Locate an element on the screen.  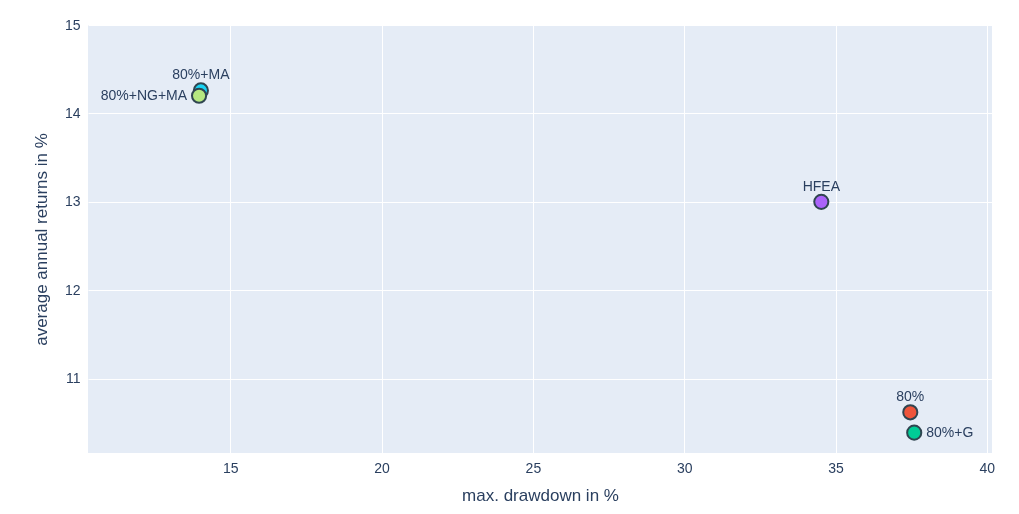
x-tick-label: 40 is located at coordinates (987, 467).